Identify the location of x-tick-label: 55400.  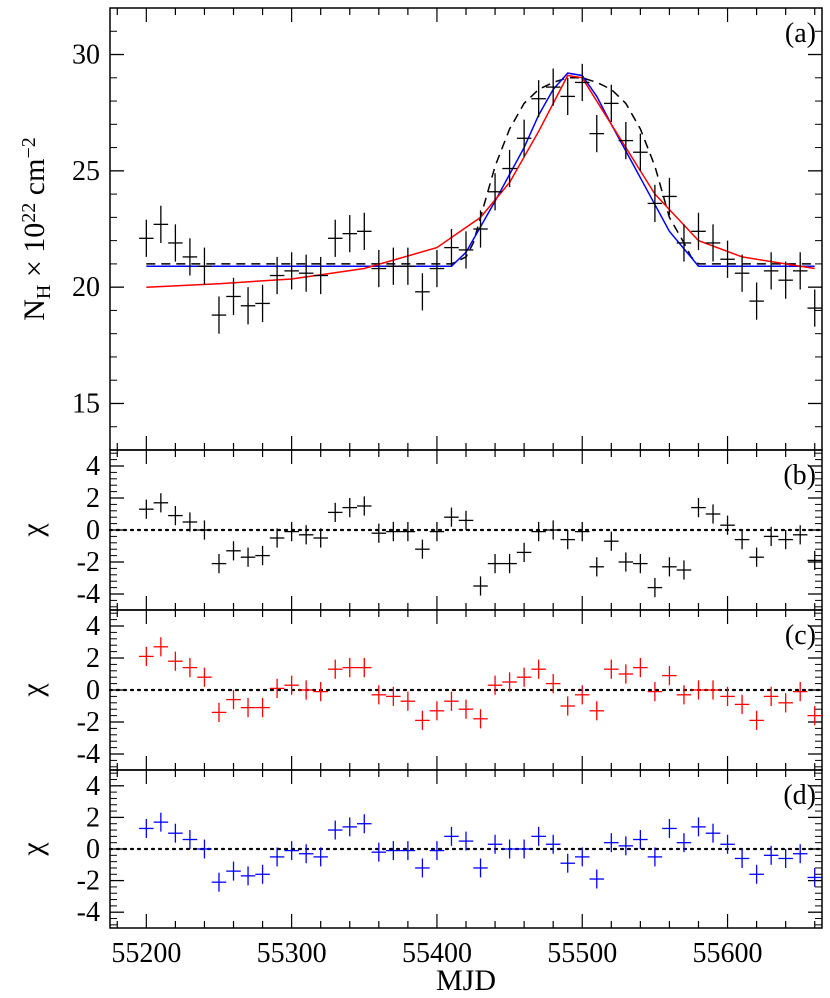
(437, 953).